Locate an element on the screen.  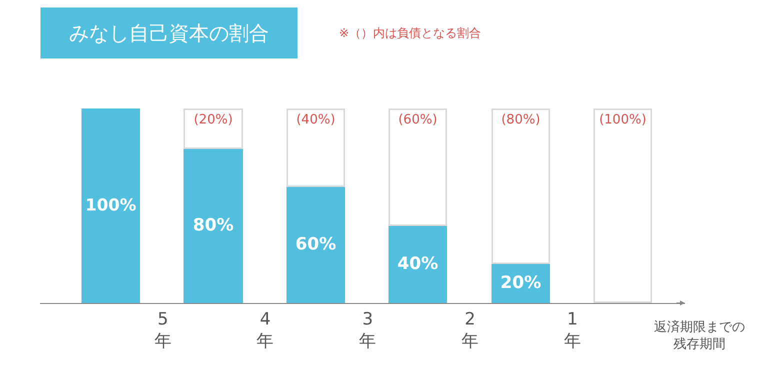
x-tick-label: 4 年 is located at coordinates (265, 330).